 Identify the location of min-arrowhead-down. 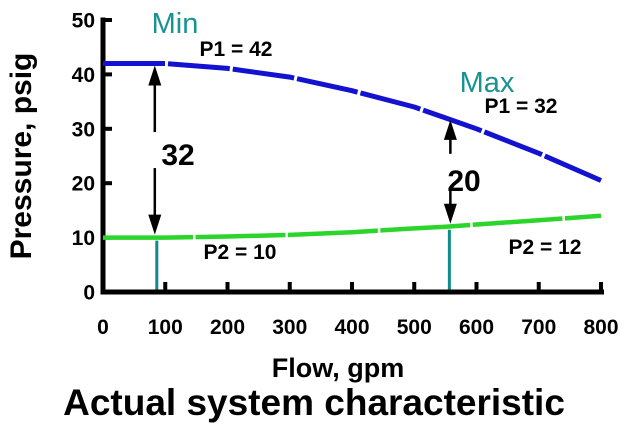
(155, 224).